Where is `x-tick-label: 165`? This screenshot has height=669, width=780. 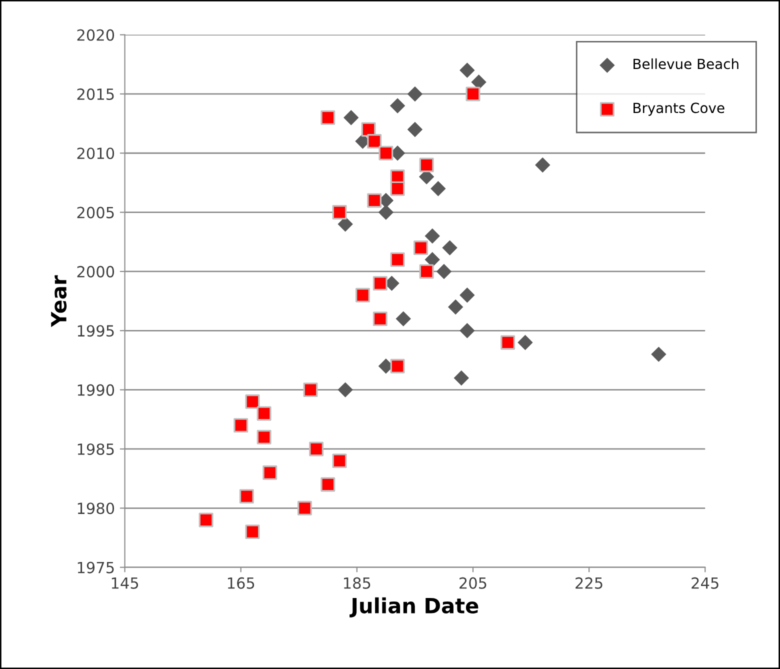 x-tick-label: 165 is located at coordinates (241, 583).